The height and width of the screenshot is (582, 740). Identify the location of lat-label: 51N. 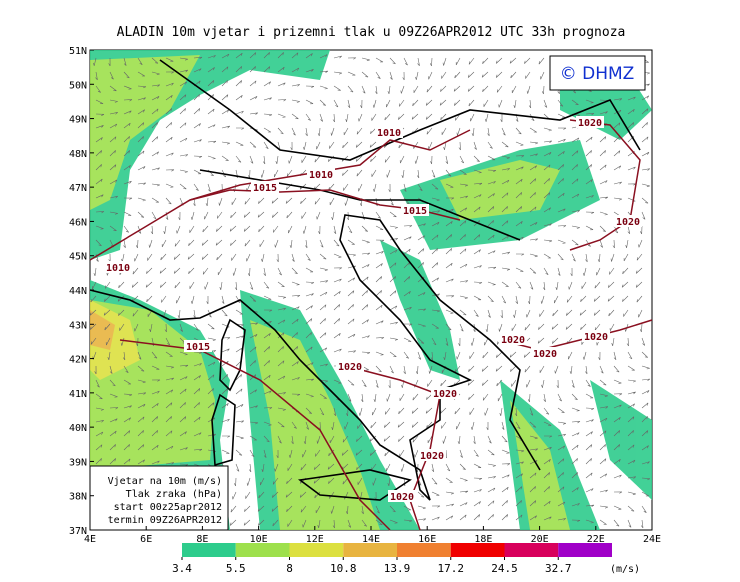
(78, 51).